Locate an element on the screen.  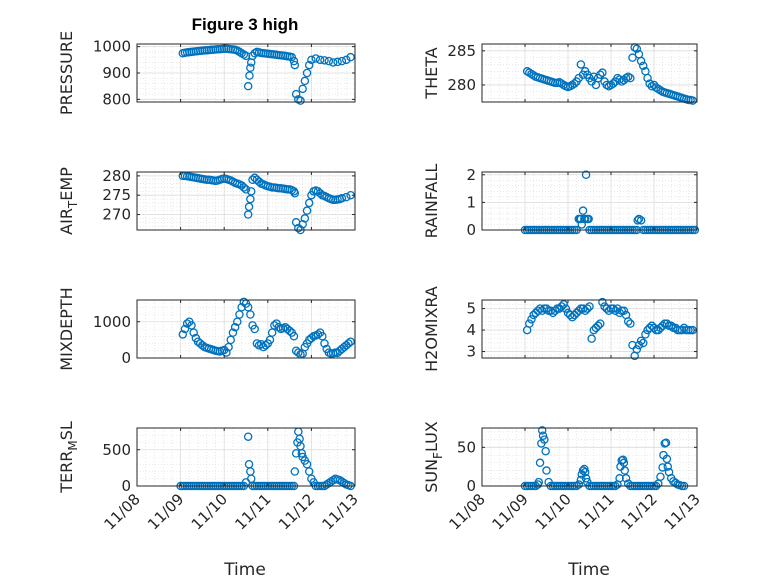
y-tick-label: 5 is located at coordinates (471, 309).